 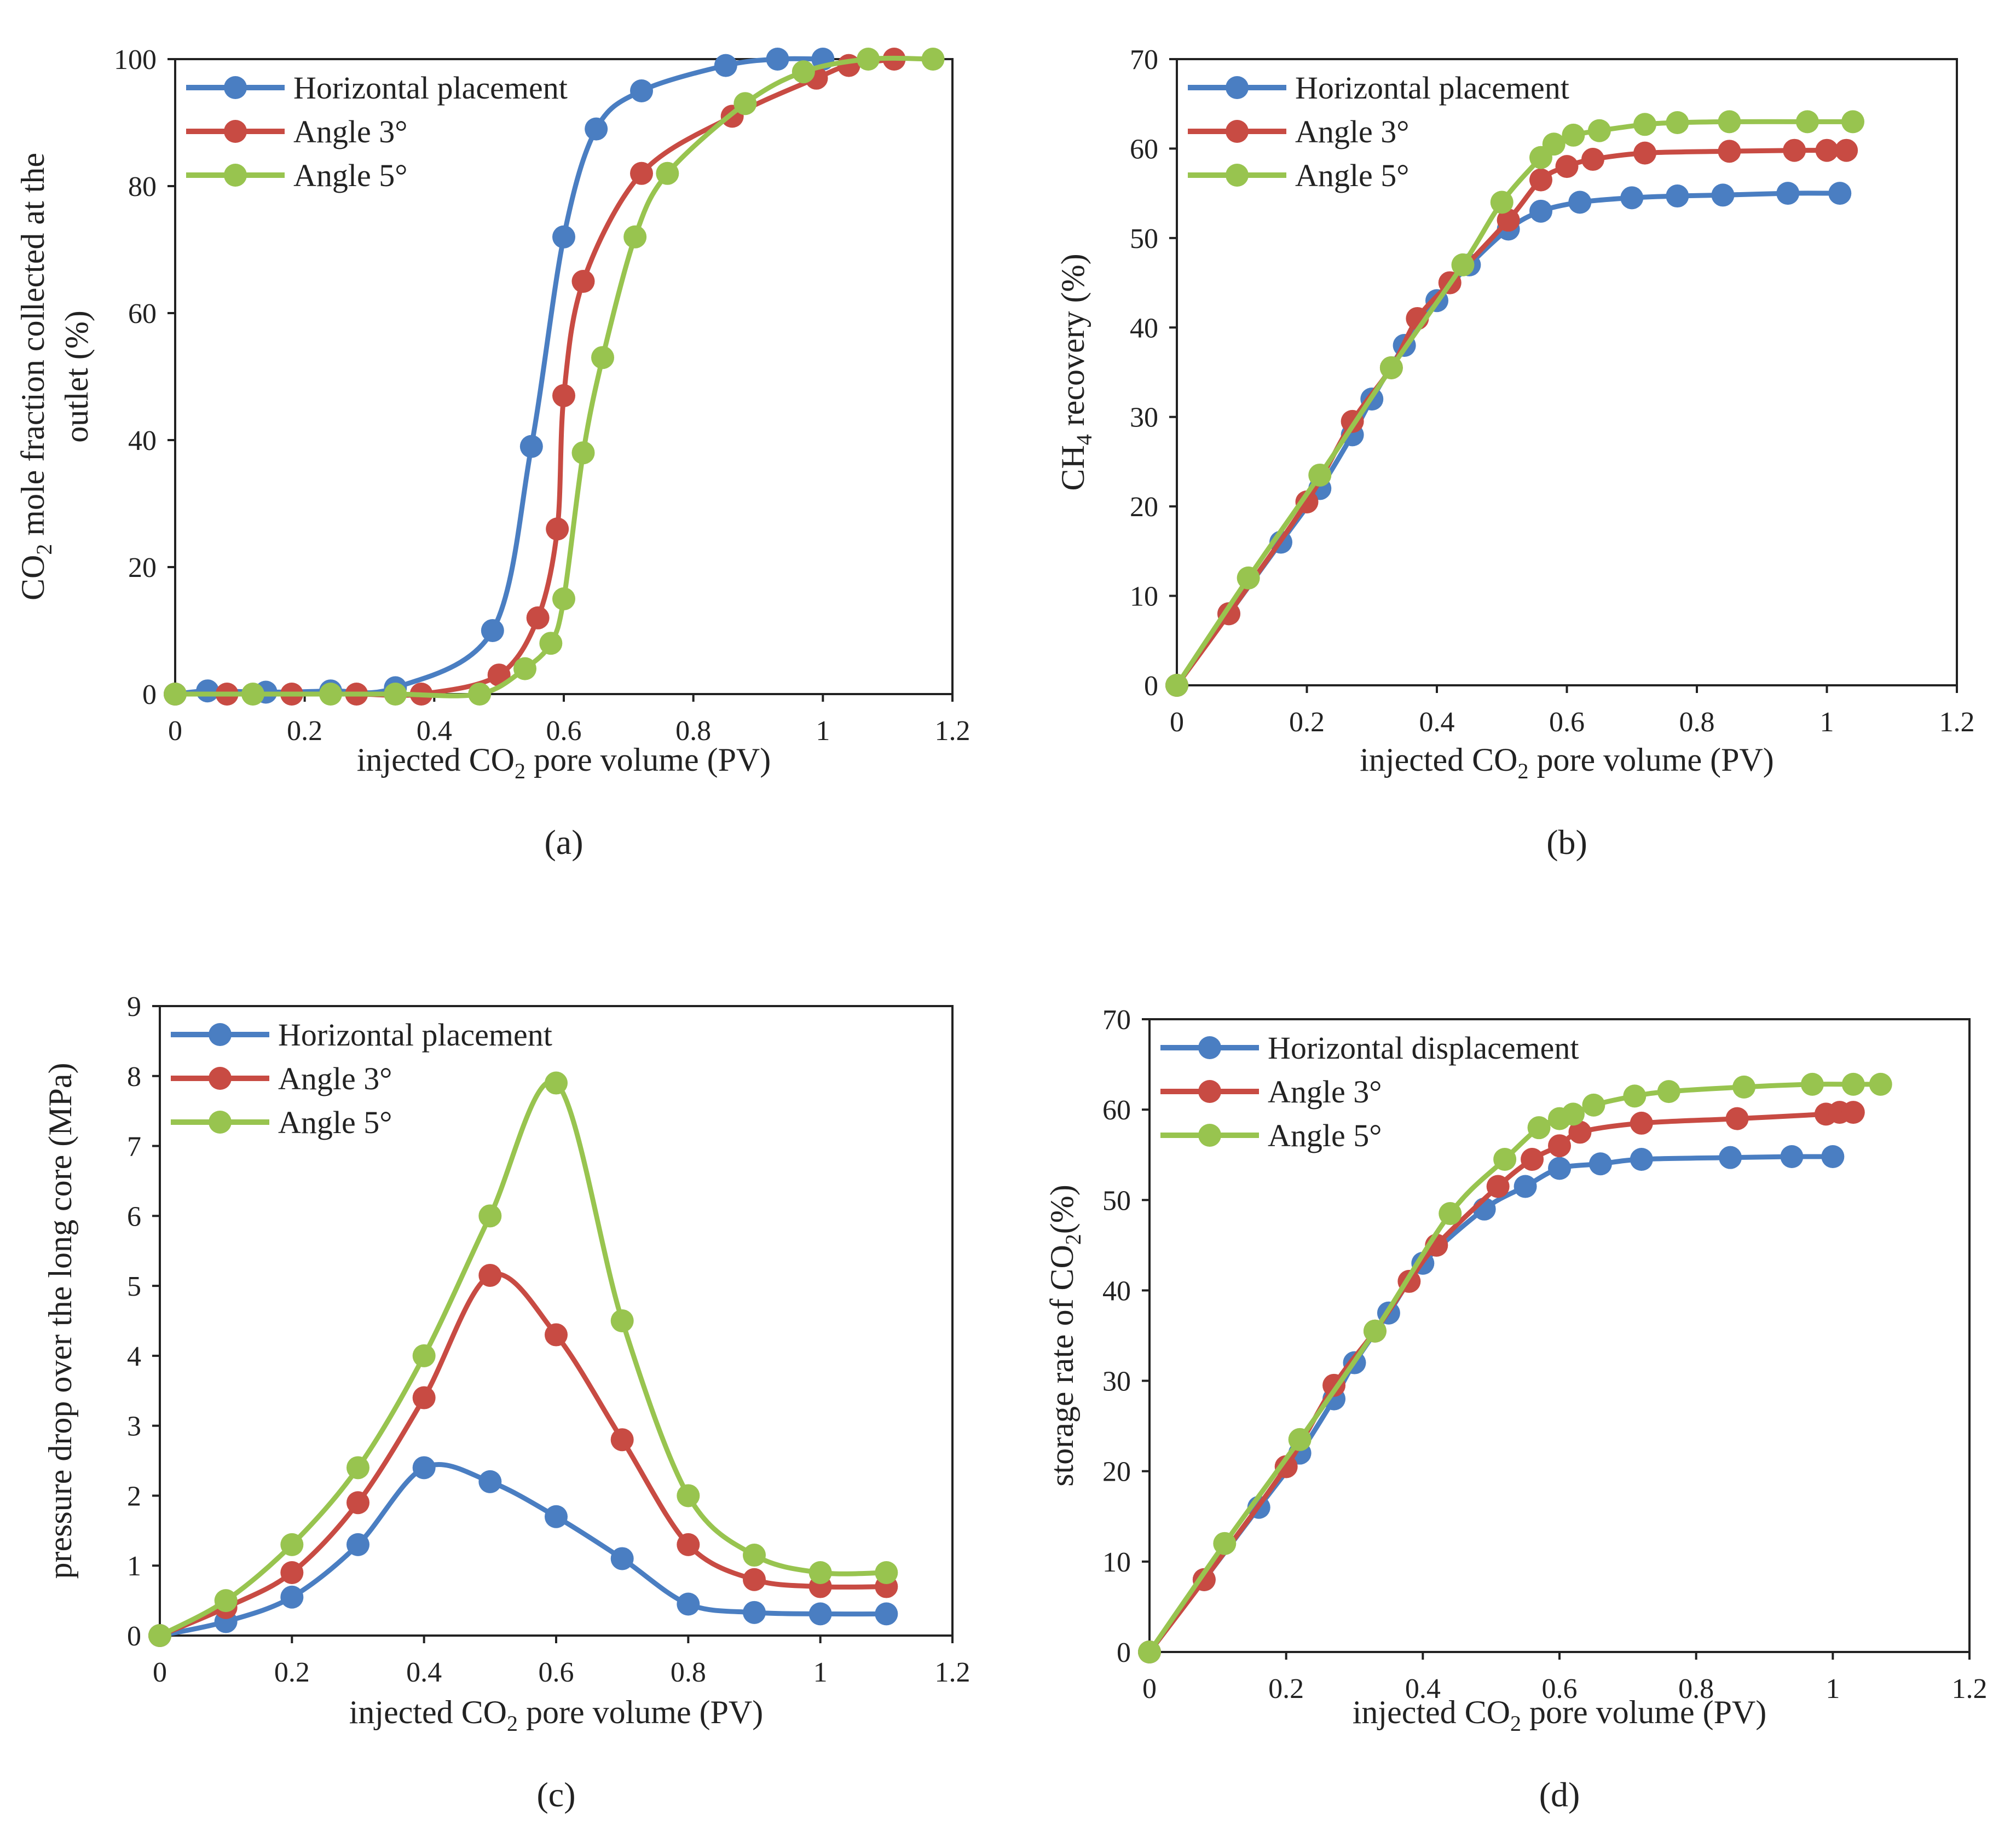 What do you see at coordinates (1560, 1795) in the screenshot?
I see `panel-label: (d)` at bounding box center [1560, 1795].